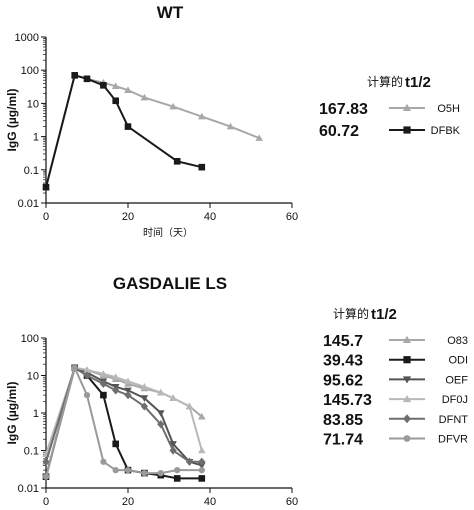 This screenshot has width=474, height=510. Describe the element at coordinates (418, 82) in the screenshot. I see `legend-header-halflife: t1/2` at that location.